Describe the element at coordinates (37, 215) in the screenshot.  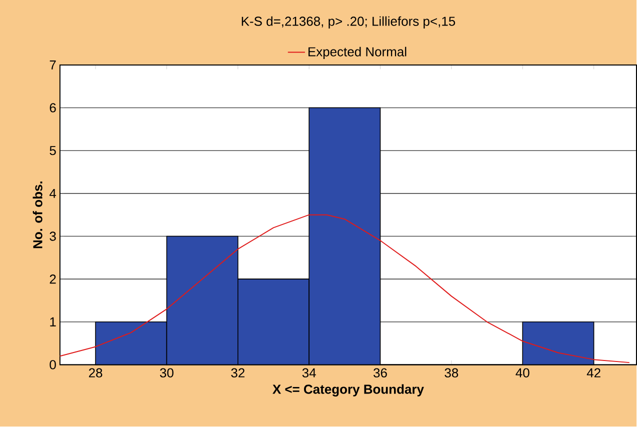
I see `y-axis-title: No. of obs.` at that location.